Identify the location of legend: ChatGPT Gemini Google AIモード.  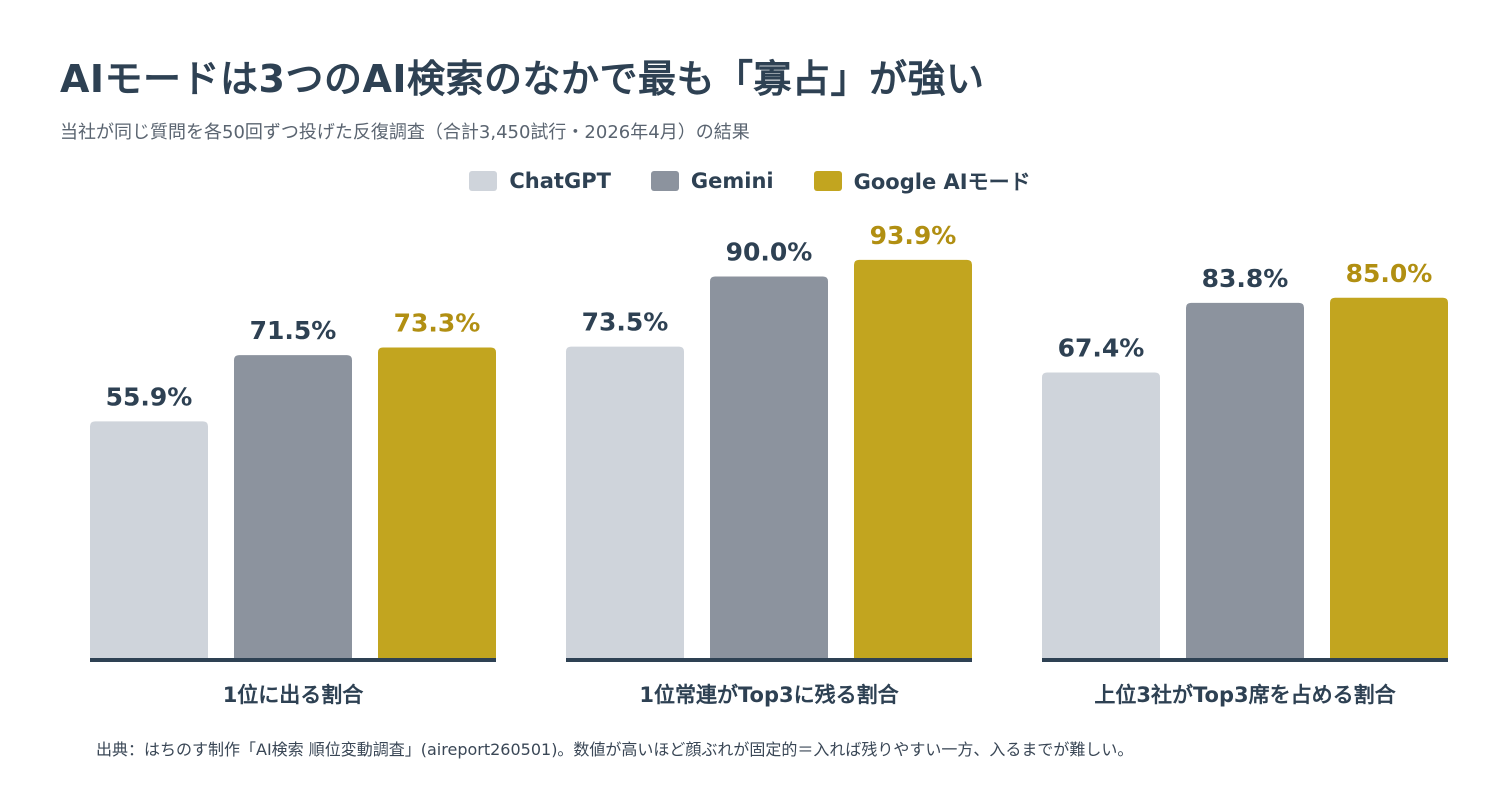
(750, 181).